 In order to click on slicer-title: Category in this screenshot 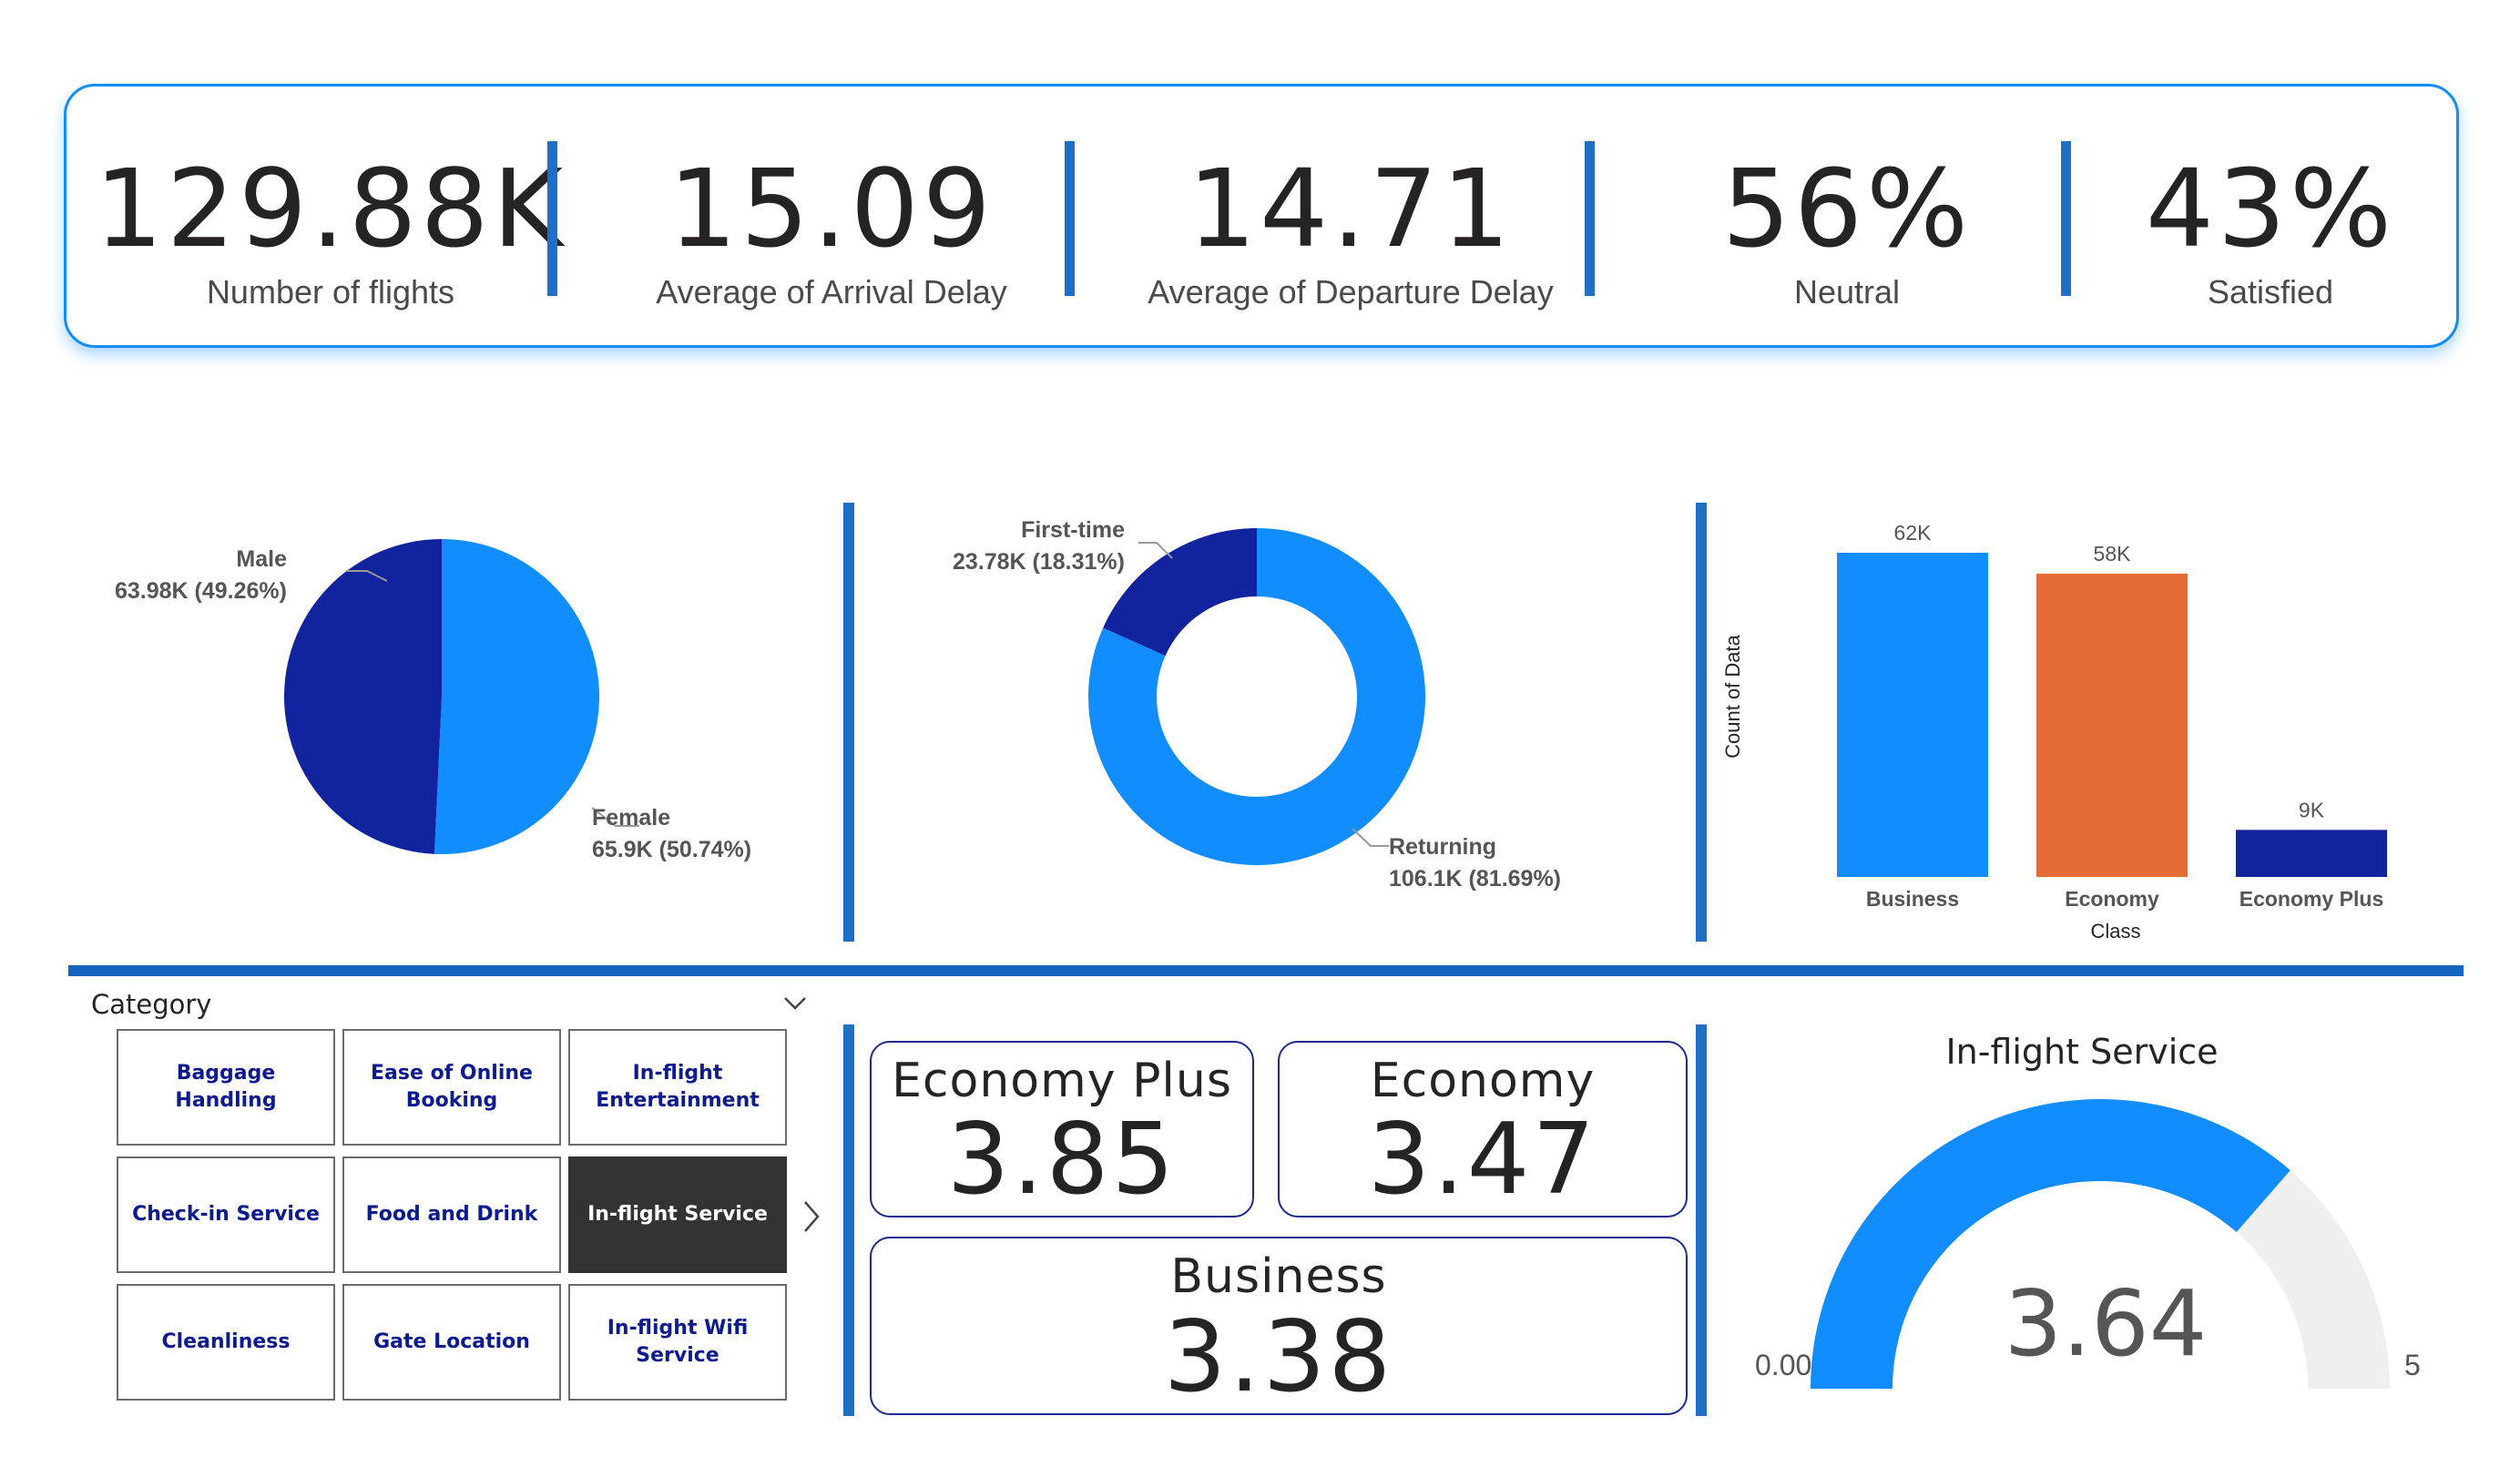, I will do `click(151, 1005)`.